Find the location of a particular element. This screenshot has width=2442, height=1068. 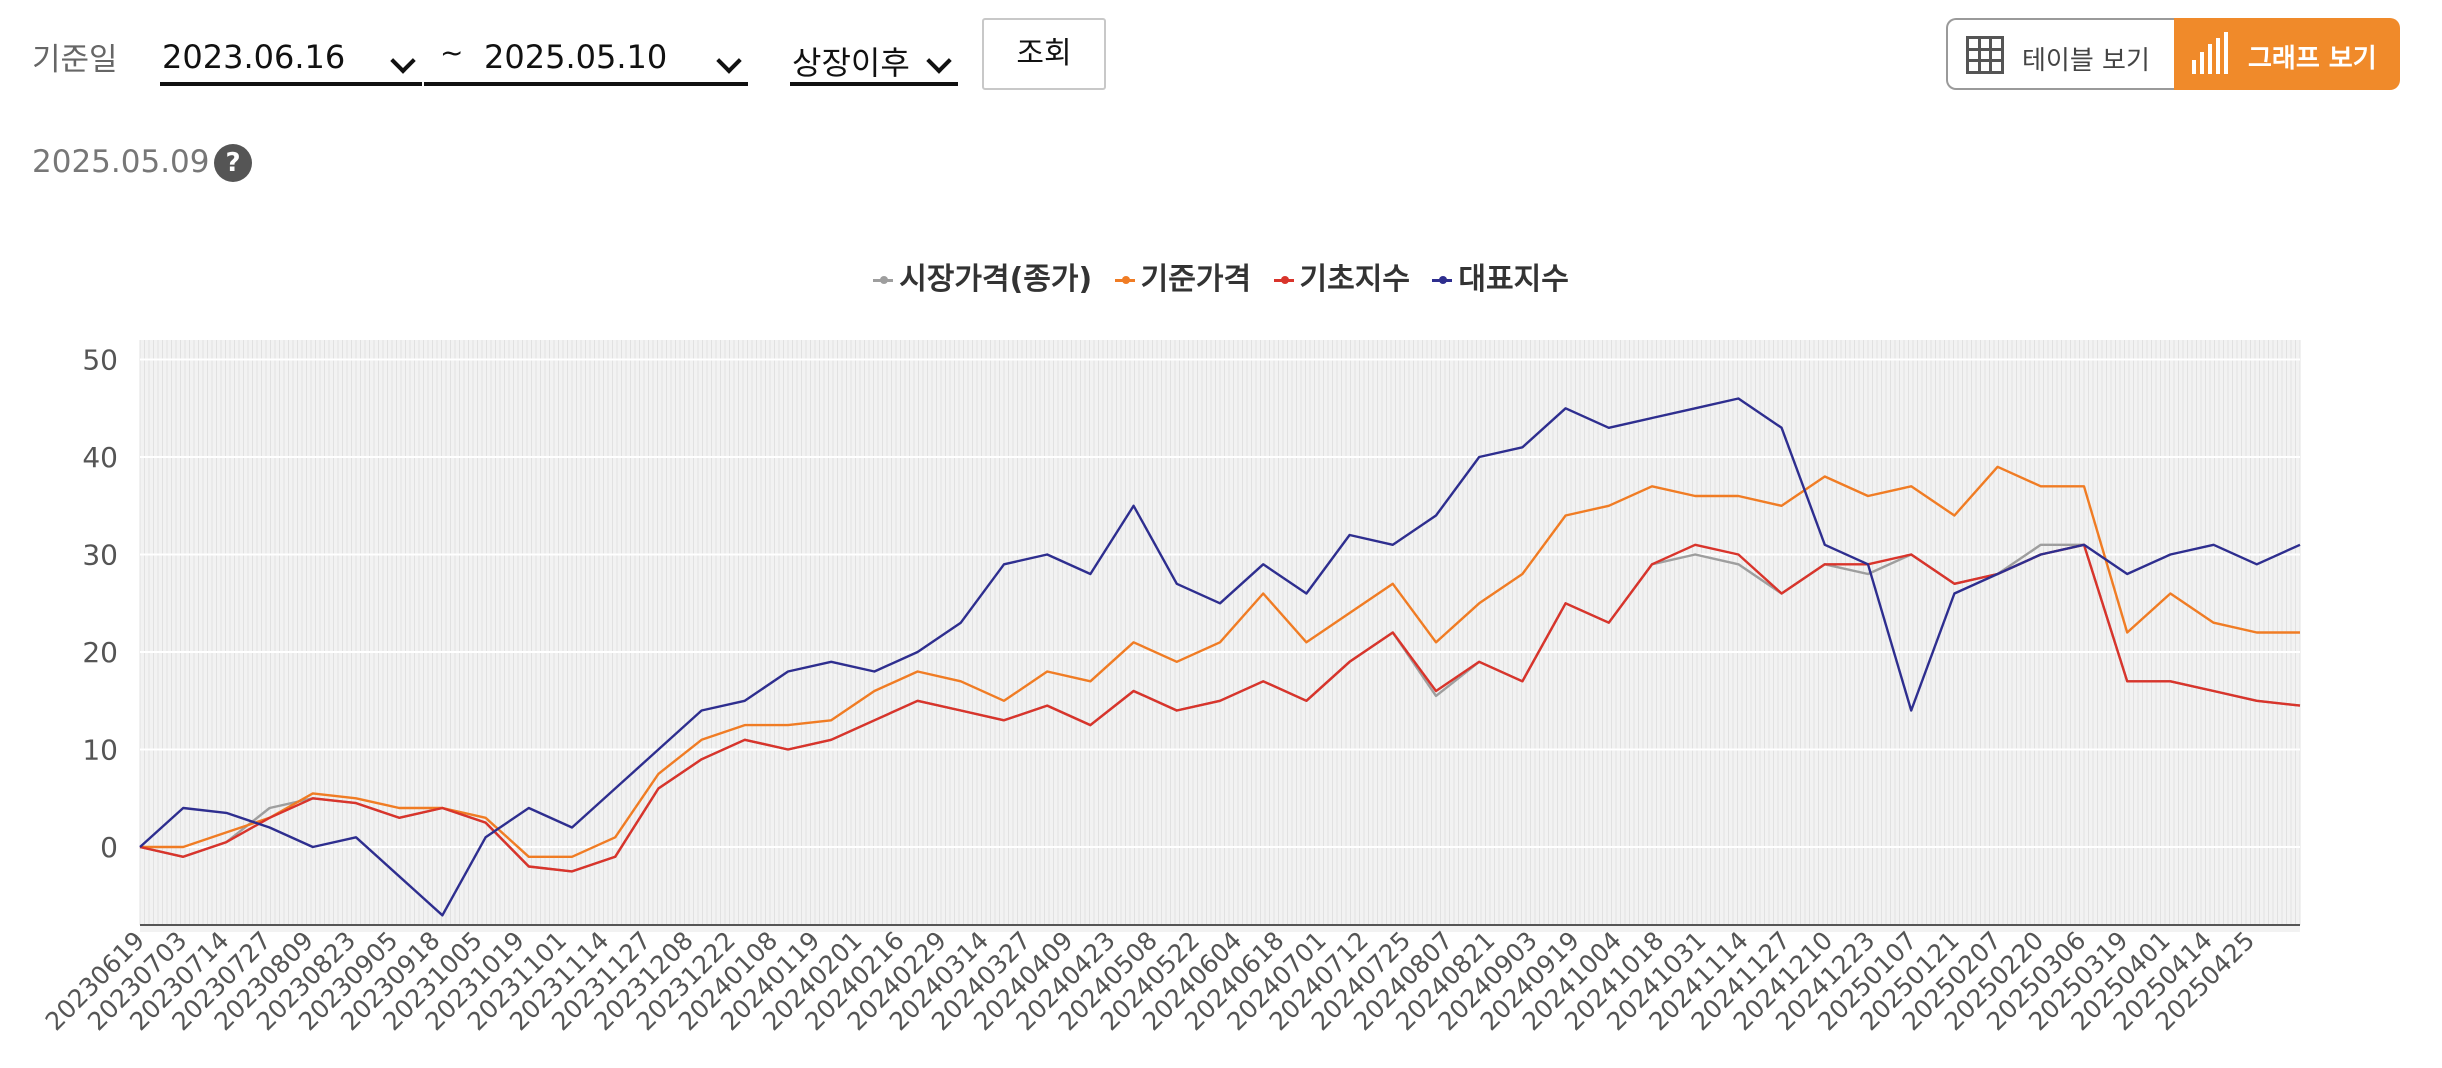

y-tick-label: 30 is located at coordinates (100, 555).